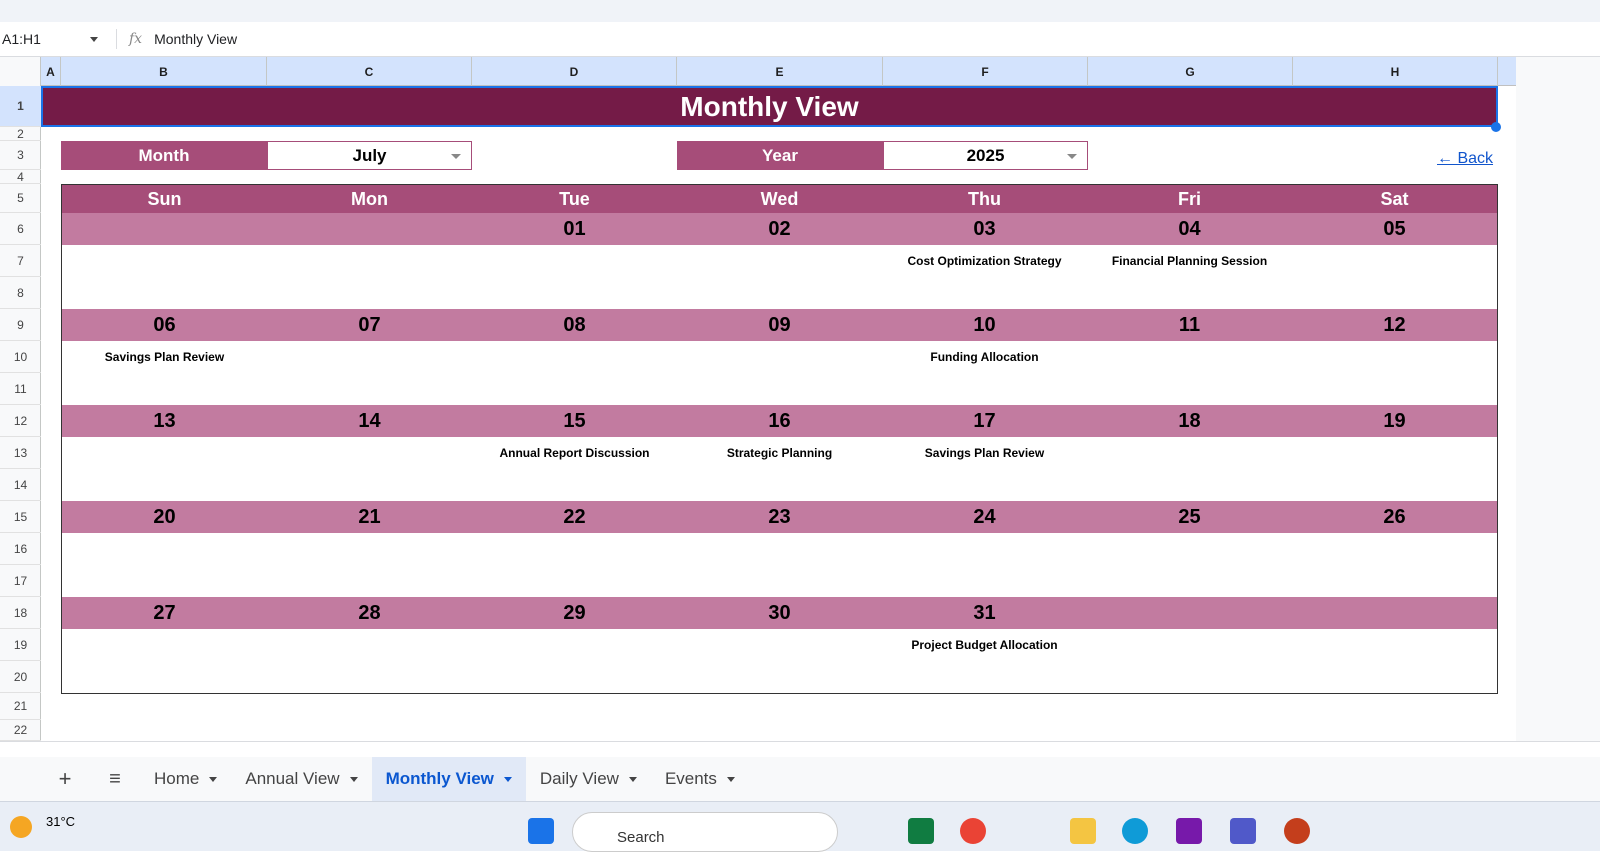 The height and width of the screenshot is (852, 1600). I want to click on row-header-20: 20, so click(20, 677).